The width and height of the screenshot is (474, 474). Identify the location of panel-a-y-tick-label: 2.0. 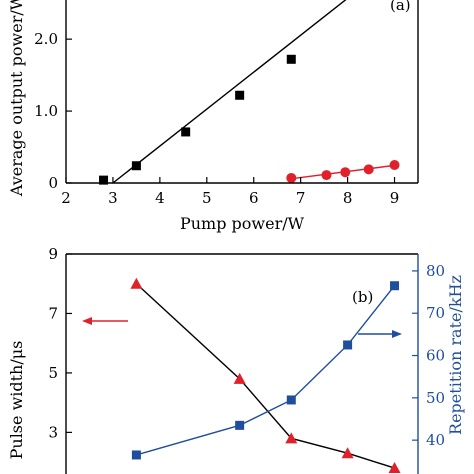
(46, 39).